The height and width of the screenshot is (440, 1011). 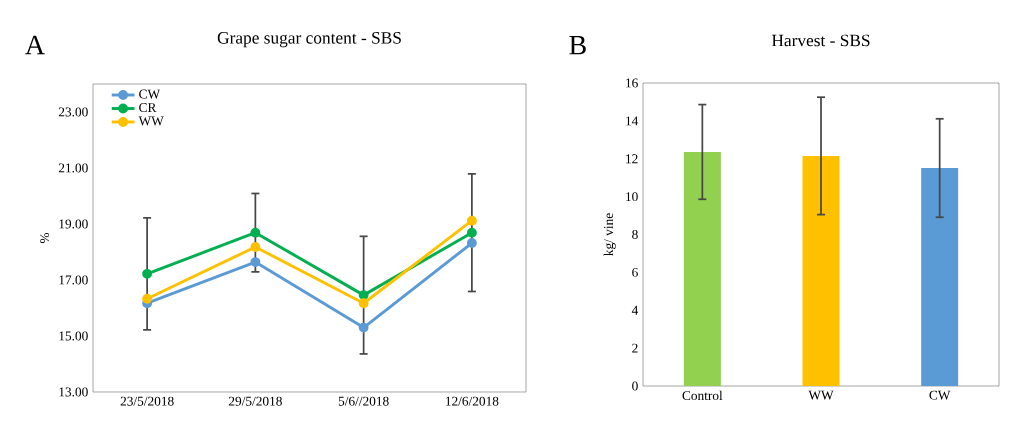 What do you see at coordinates (73, 224) in the screenshot?
I see `y-tick-label: 19.00` at bounding box center [73, 224].